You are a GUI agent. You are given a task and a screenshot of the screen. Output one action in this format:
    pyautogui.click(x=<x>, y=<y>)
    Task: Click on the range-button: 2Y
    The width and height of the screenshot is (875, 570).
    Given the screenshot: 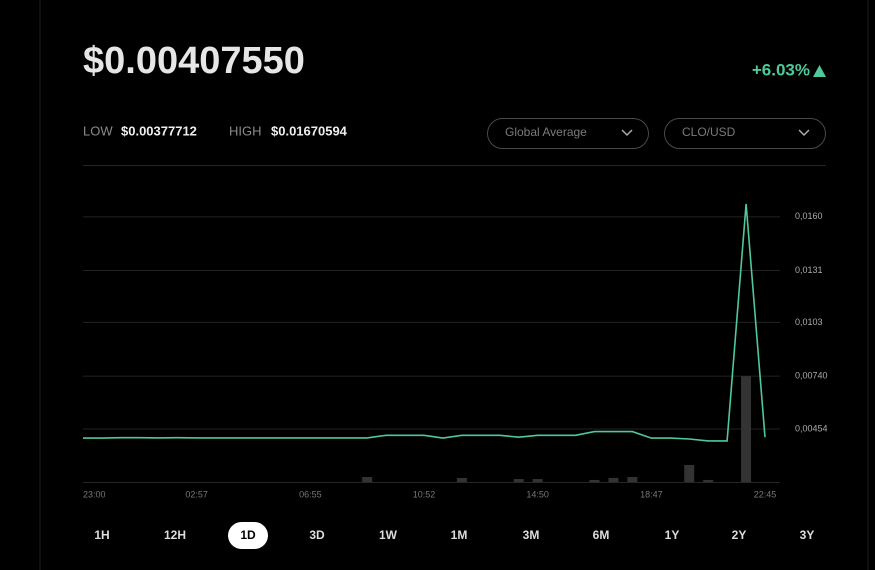 What is the action you would take?
    pyautogui.click(x=739, y=535)
    